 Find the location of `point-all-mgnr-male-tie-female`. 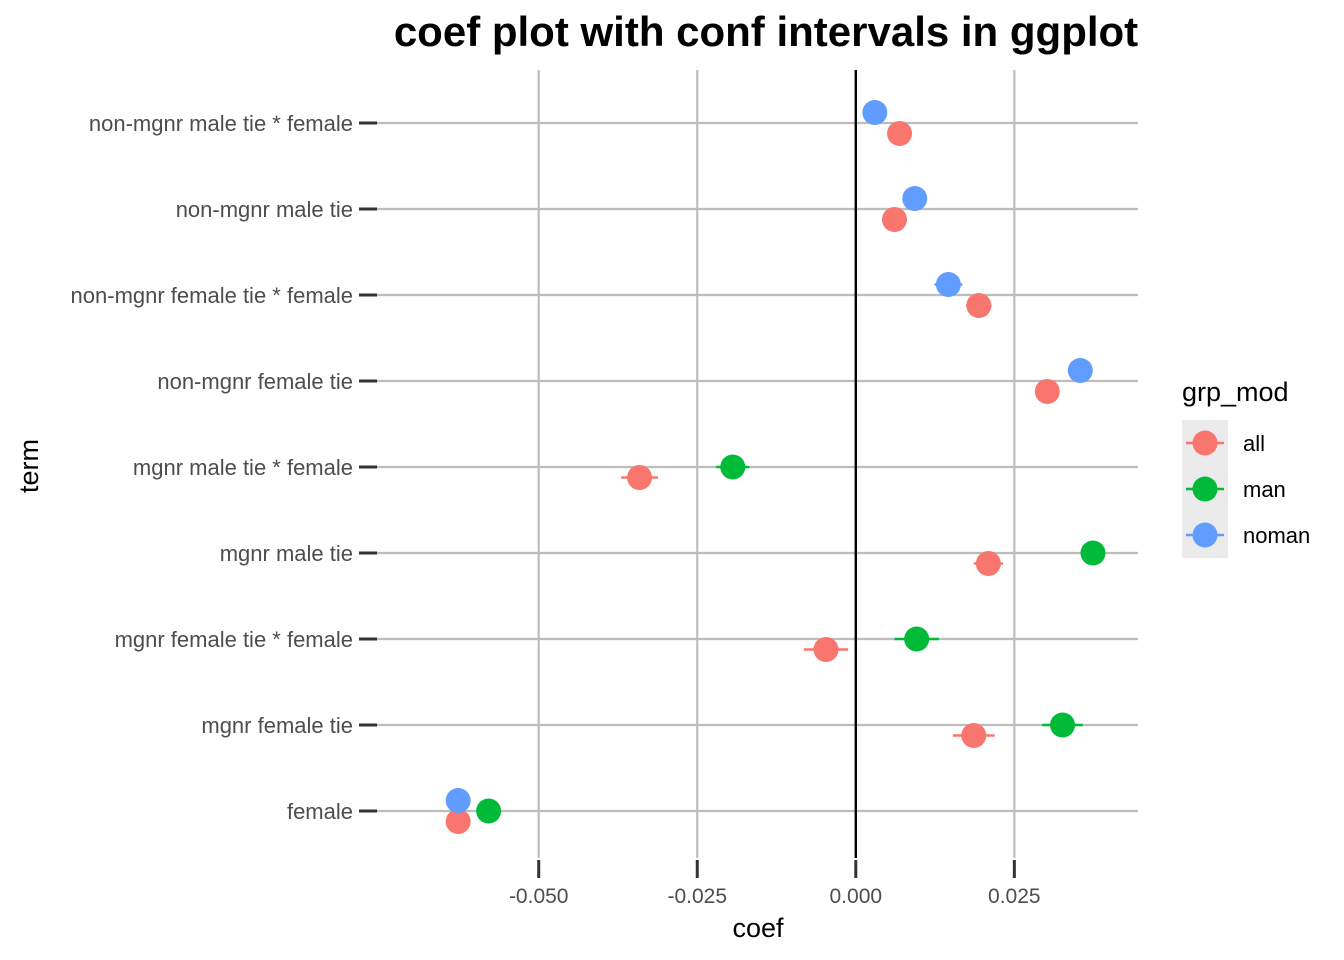

point-all-mgnr-male-tie-female is located at coordinates (640, 477).